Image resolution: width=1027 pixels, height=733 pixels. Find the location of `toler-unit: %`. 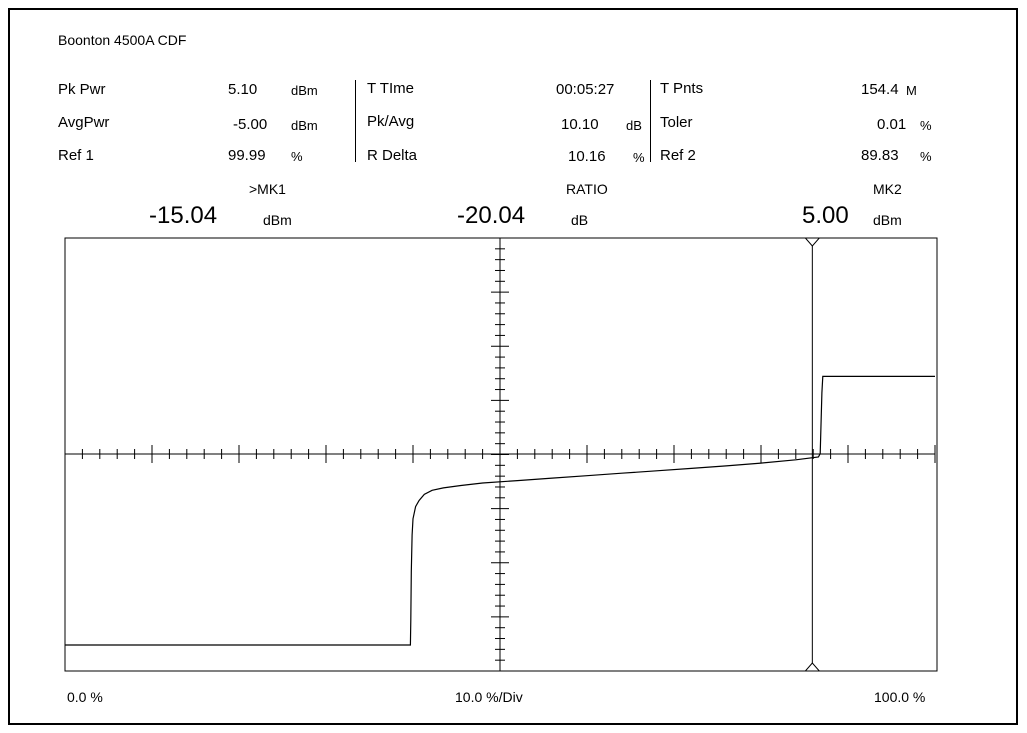

toler-unit: % is located at coordinates (926, 125).